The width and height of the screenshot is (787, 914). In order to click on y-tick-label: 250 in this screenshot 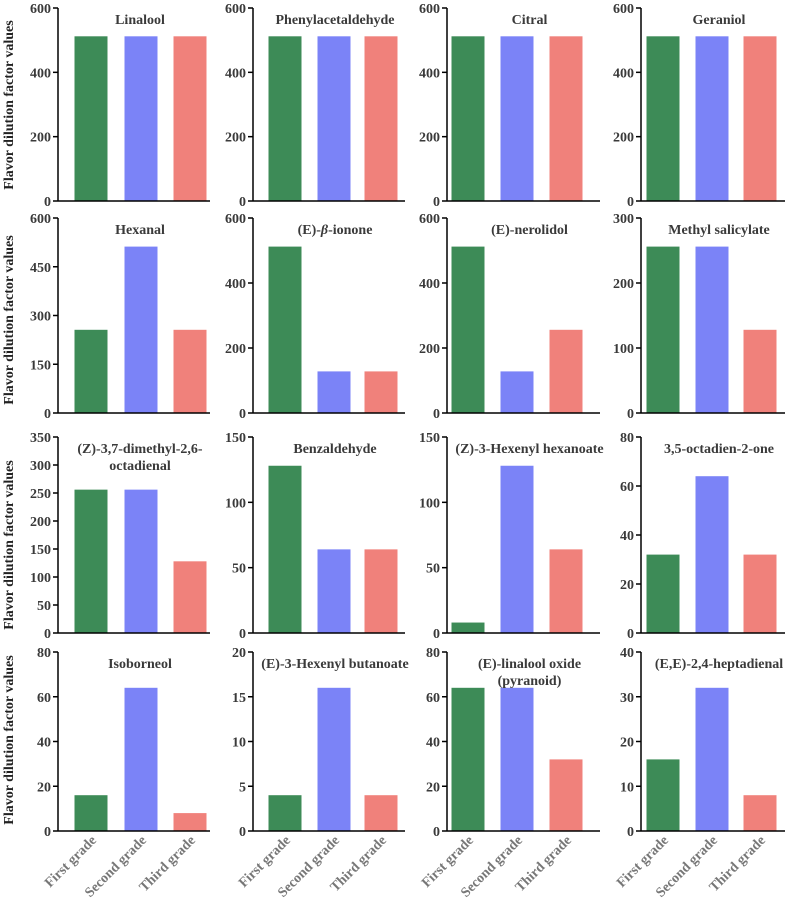, I will do `click(40, 494)`.